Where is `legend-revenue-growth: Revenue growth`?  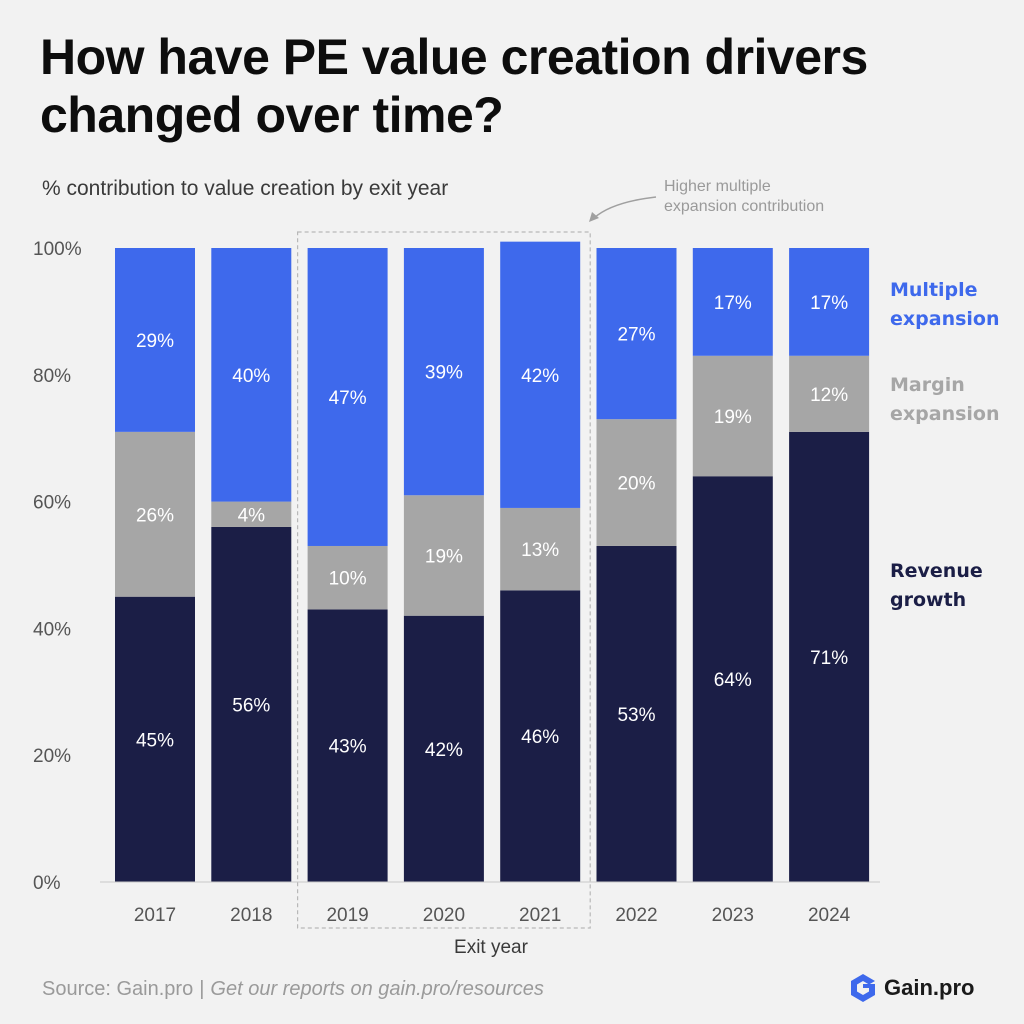 legend-revenue-growth: Revenue growth is located at coordinates (936, 586).